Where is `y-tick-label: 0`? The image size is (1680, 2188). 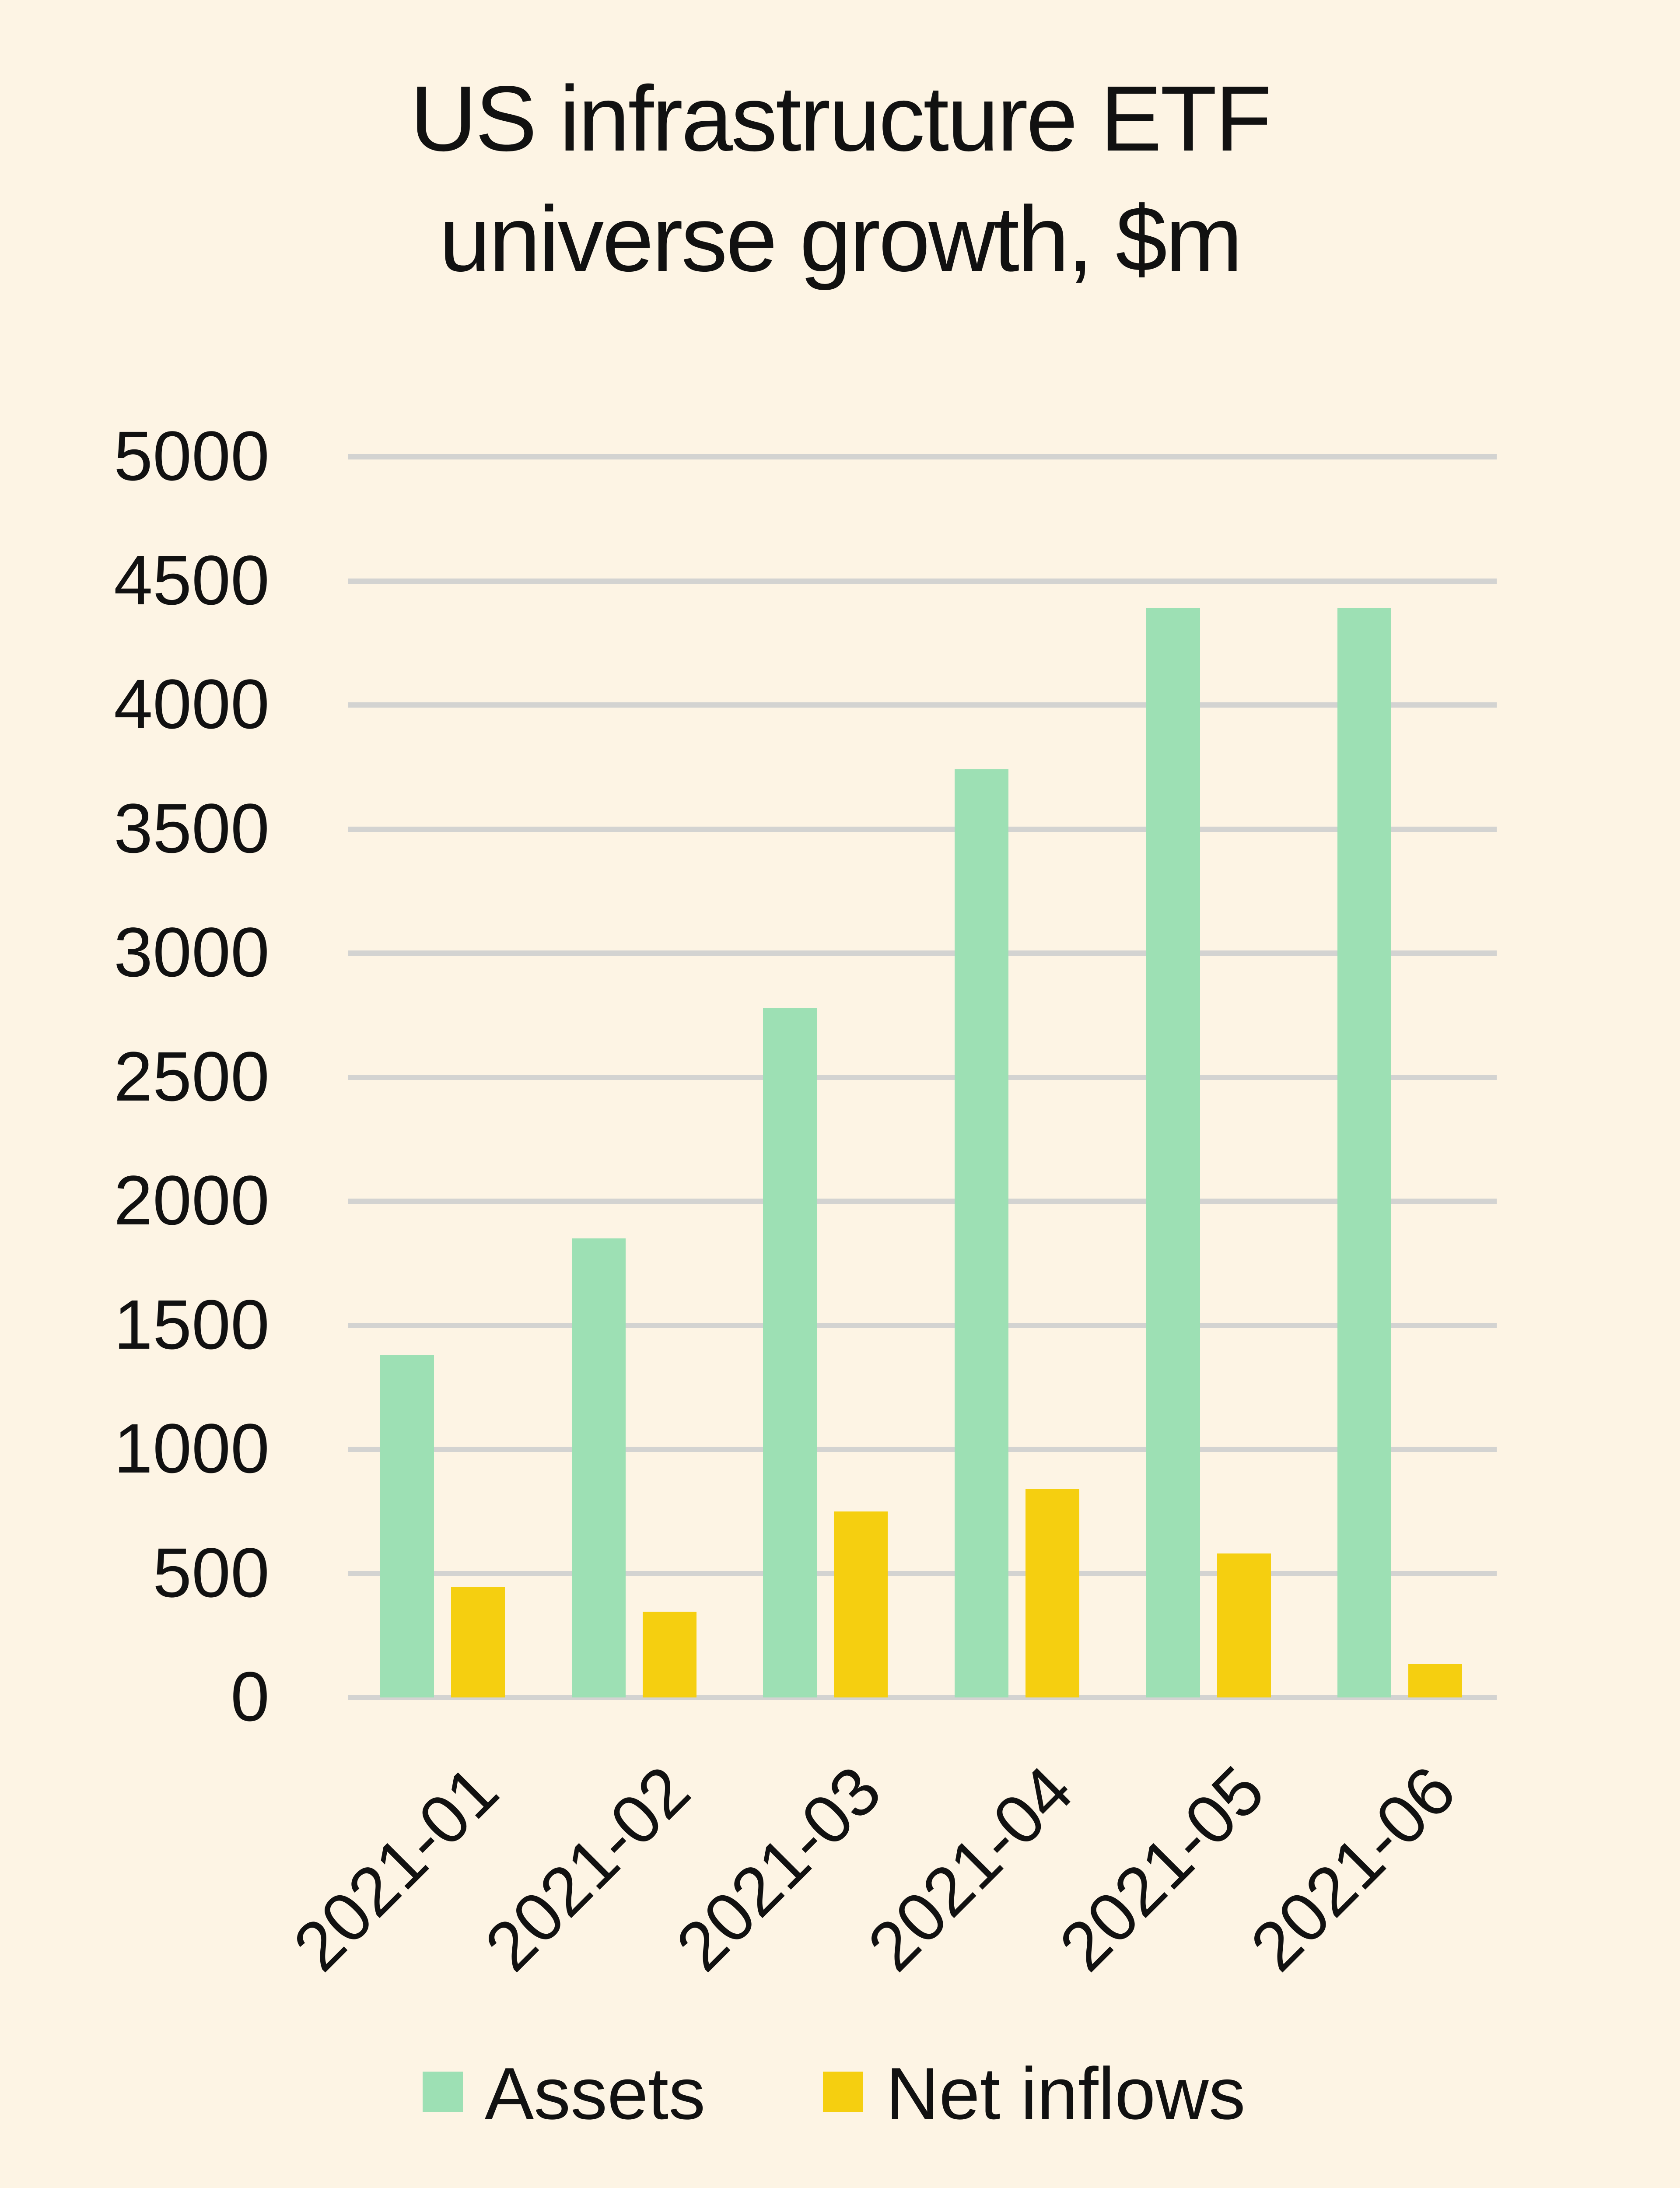
y-tick-label: 0 is located at coordinates (250, 1697).